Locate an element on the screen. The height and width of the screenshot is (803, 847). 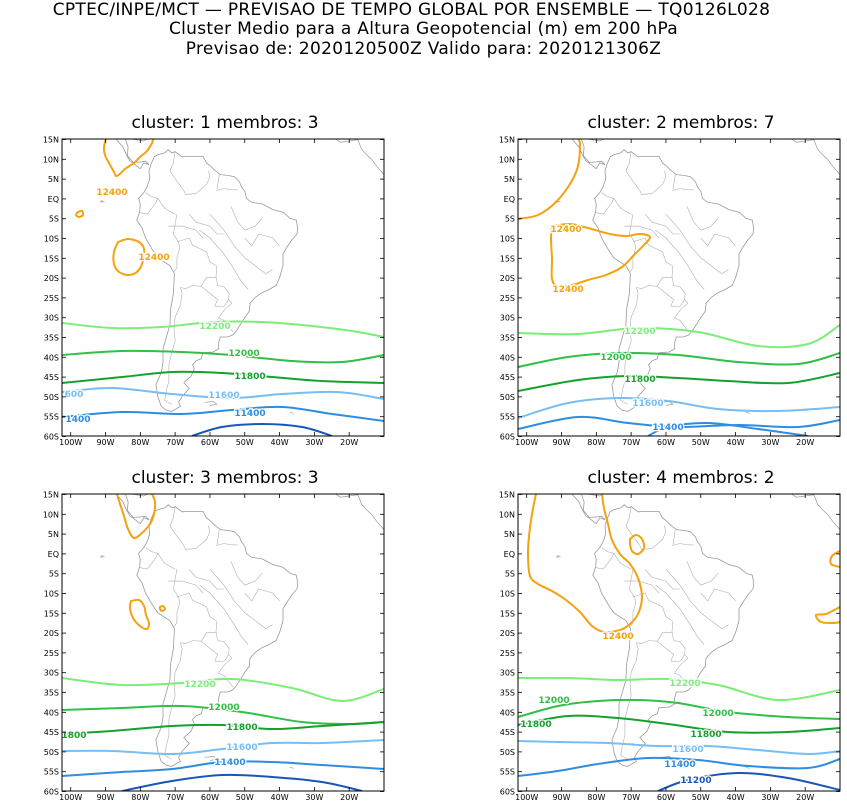
lat-tick-label: 35S is located at coordinates (51, 338).